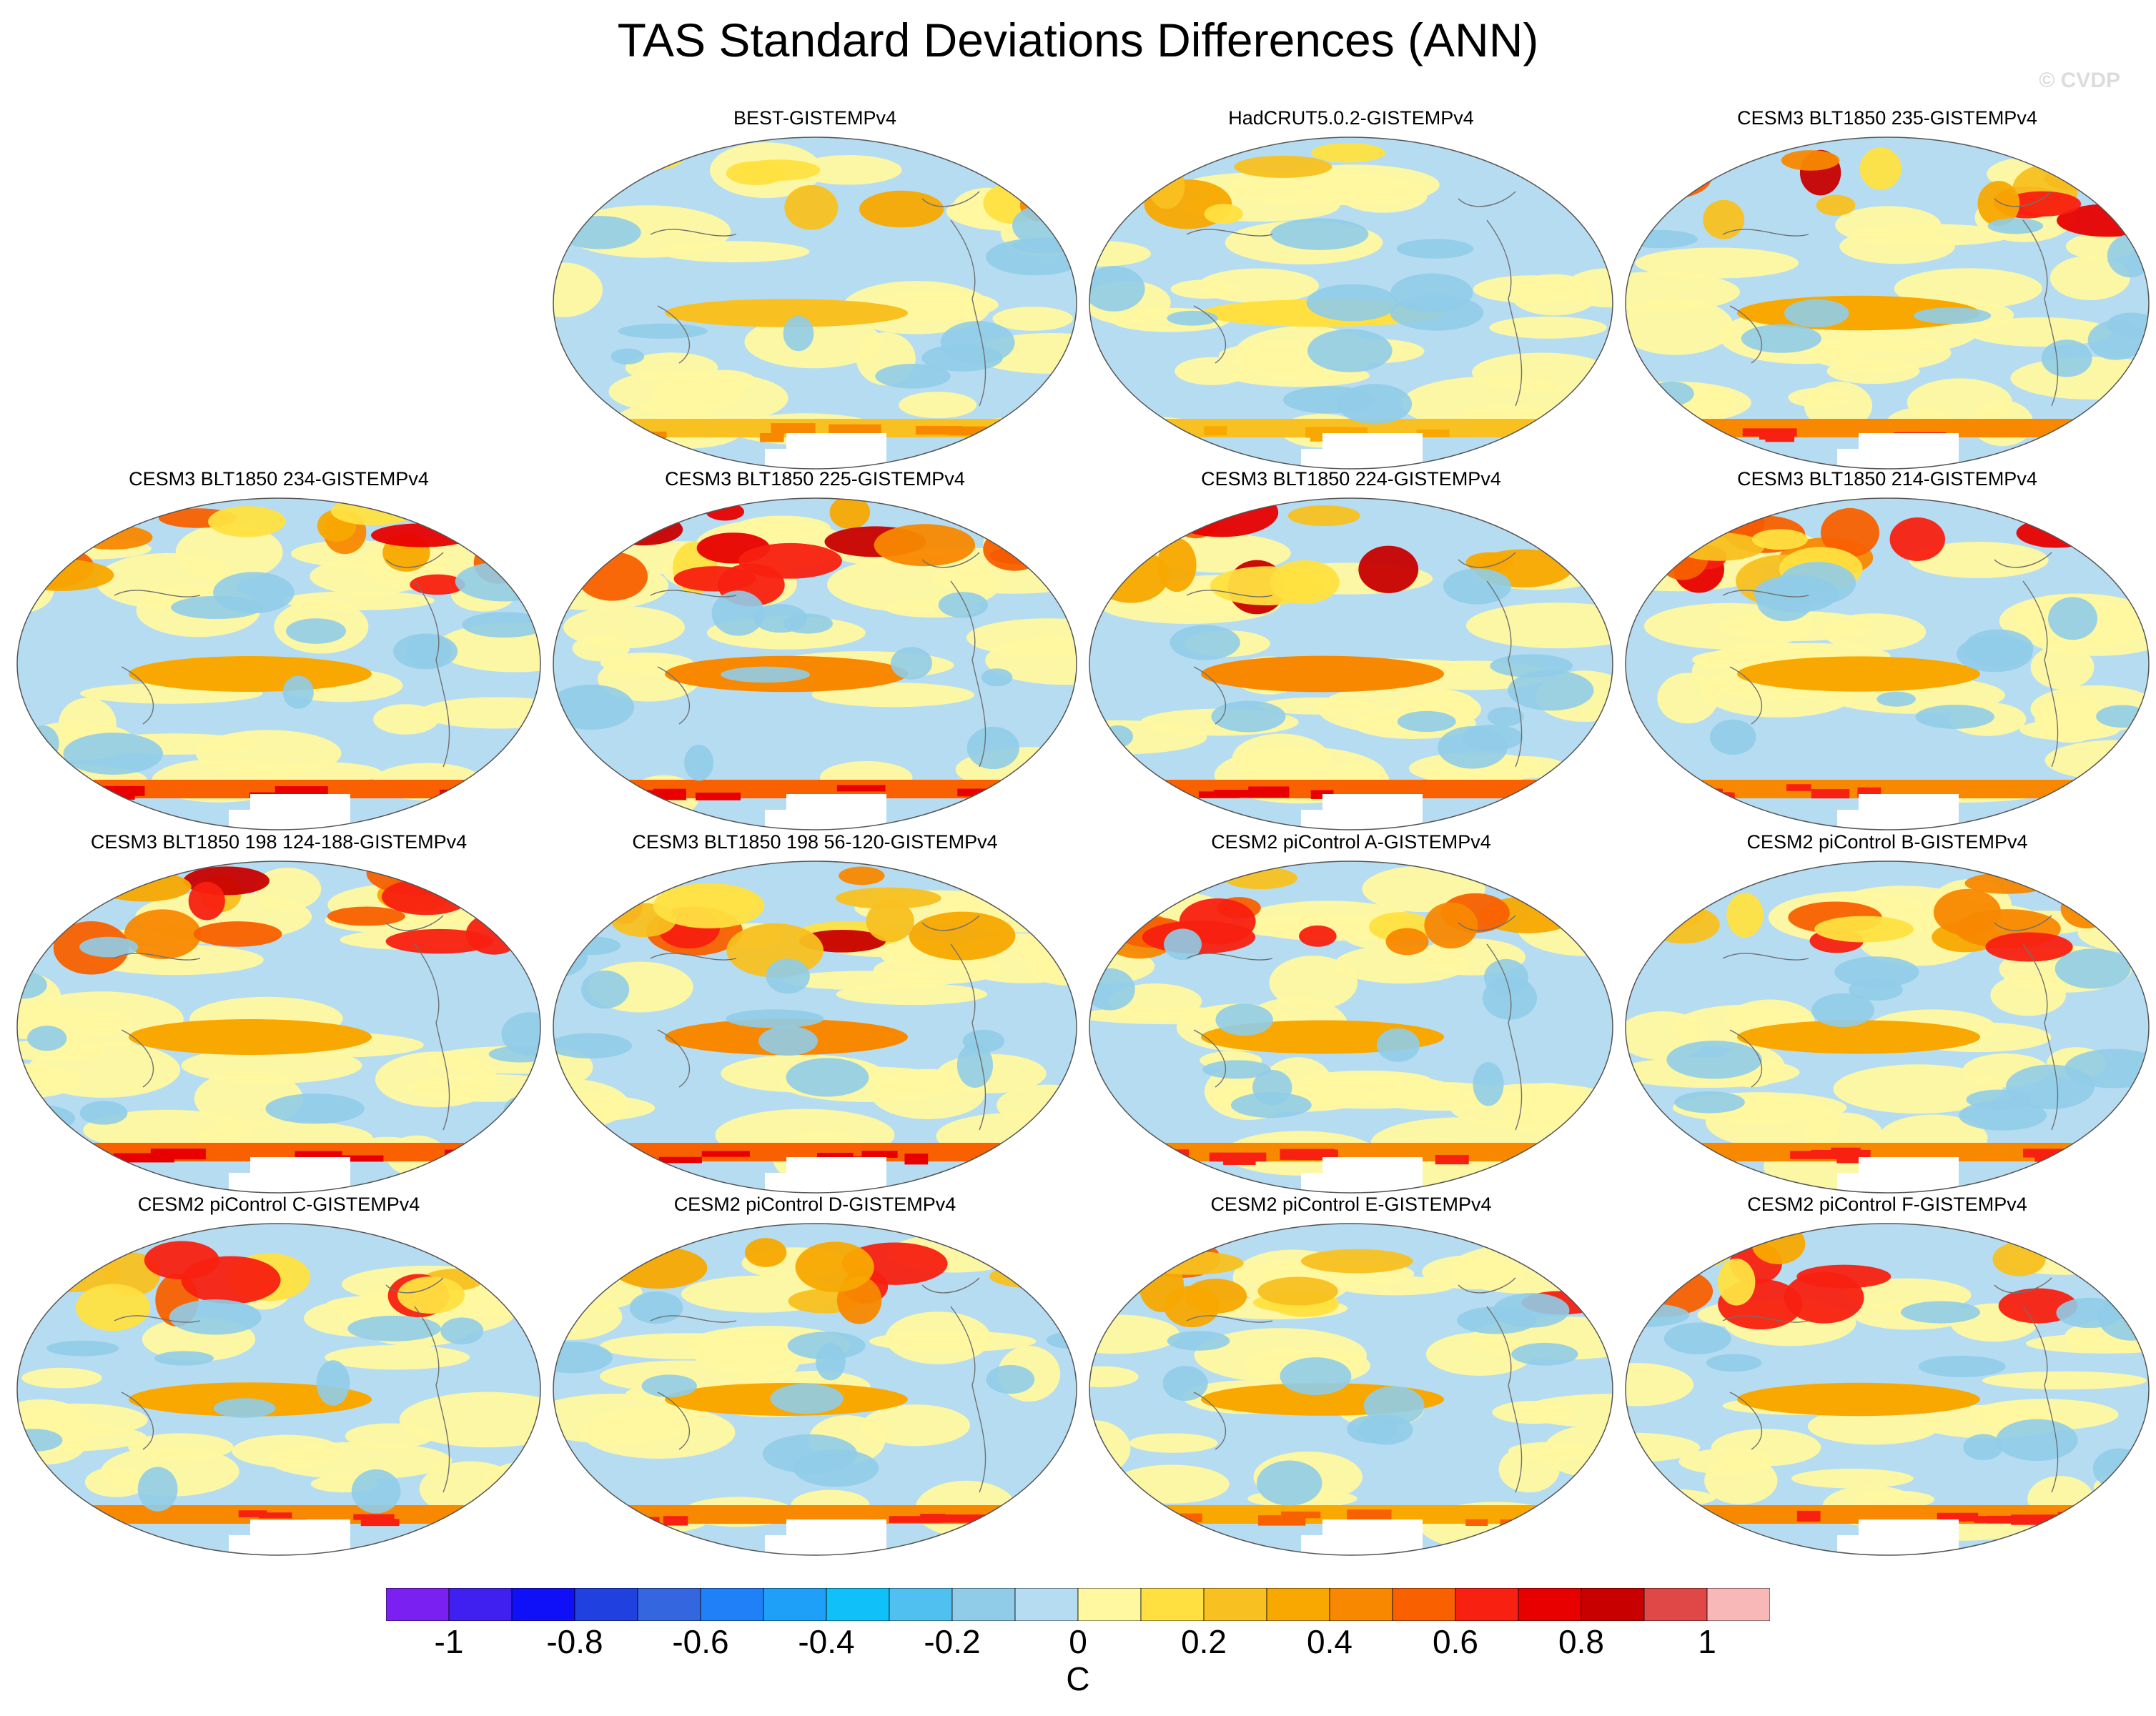 The height and width of the screenshot is (1716, 2156). I want to click on colorbar-unit: C, so click(1078, 1678).